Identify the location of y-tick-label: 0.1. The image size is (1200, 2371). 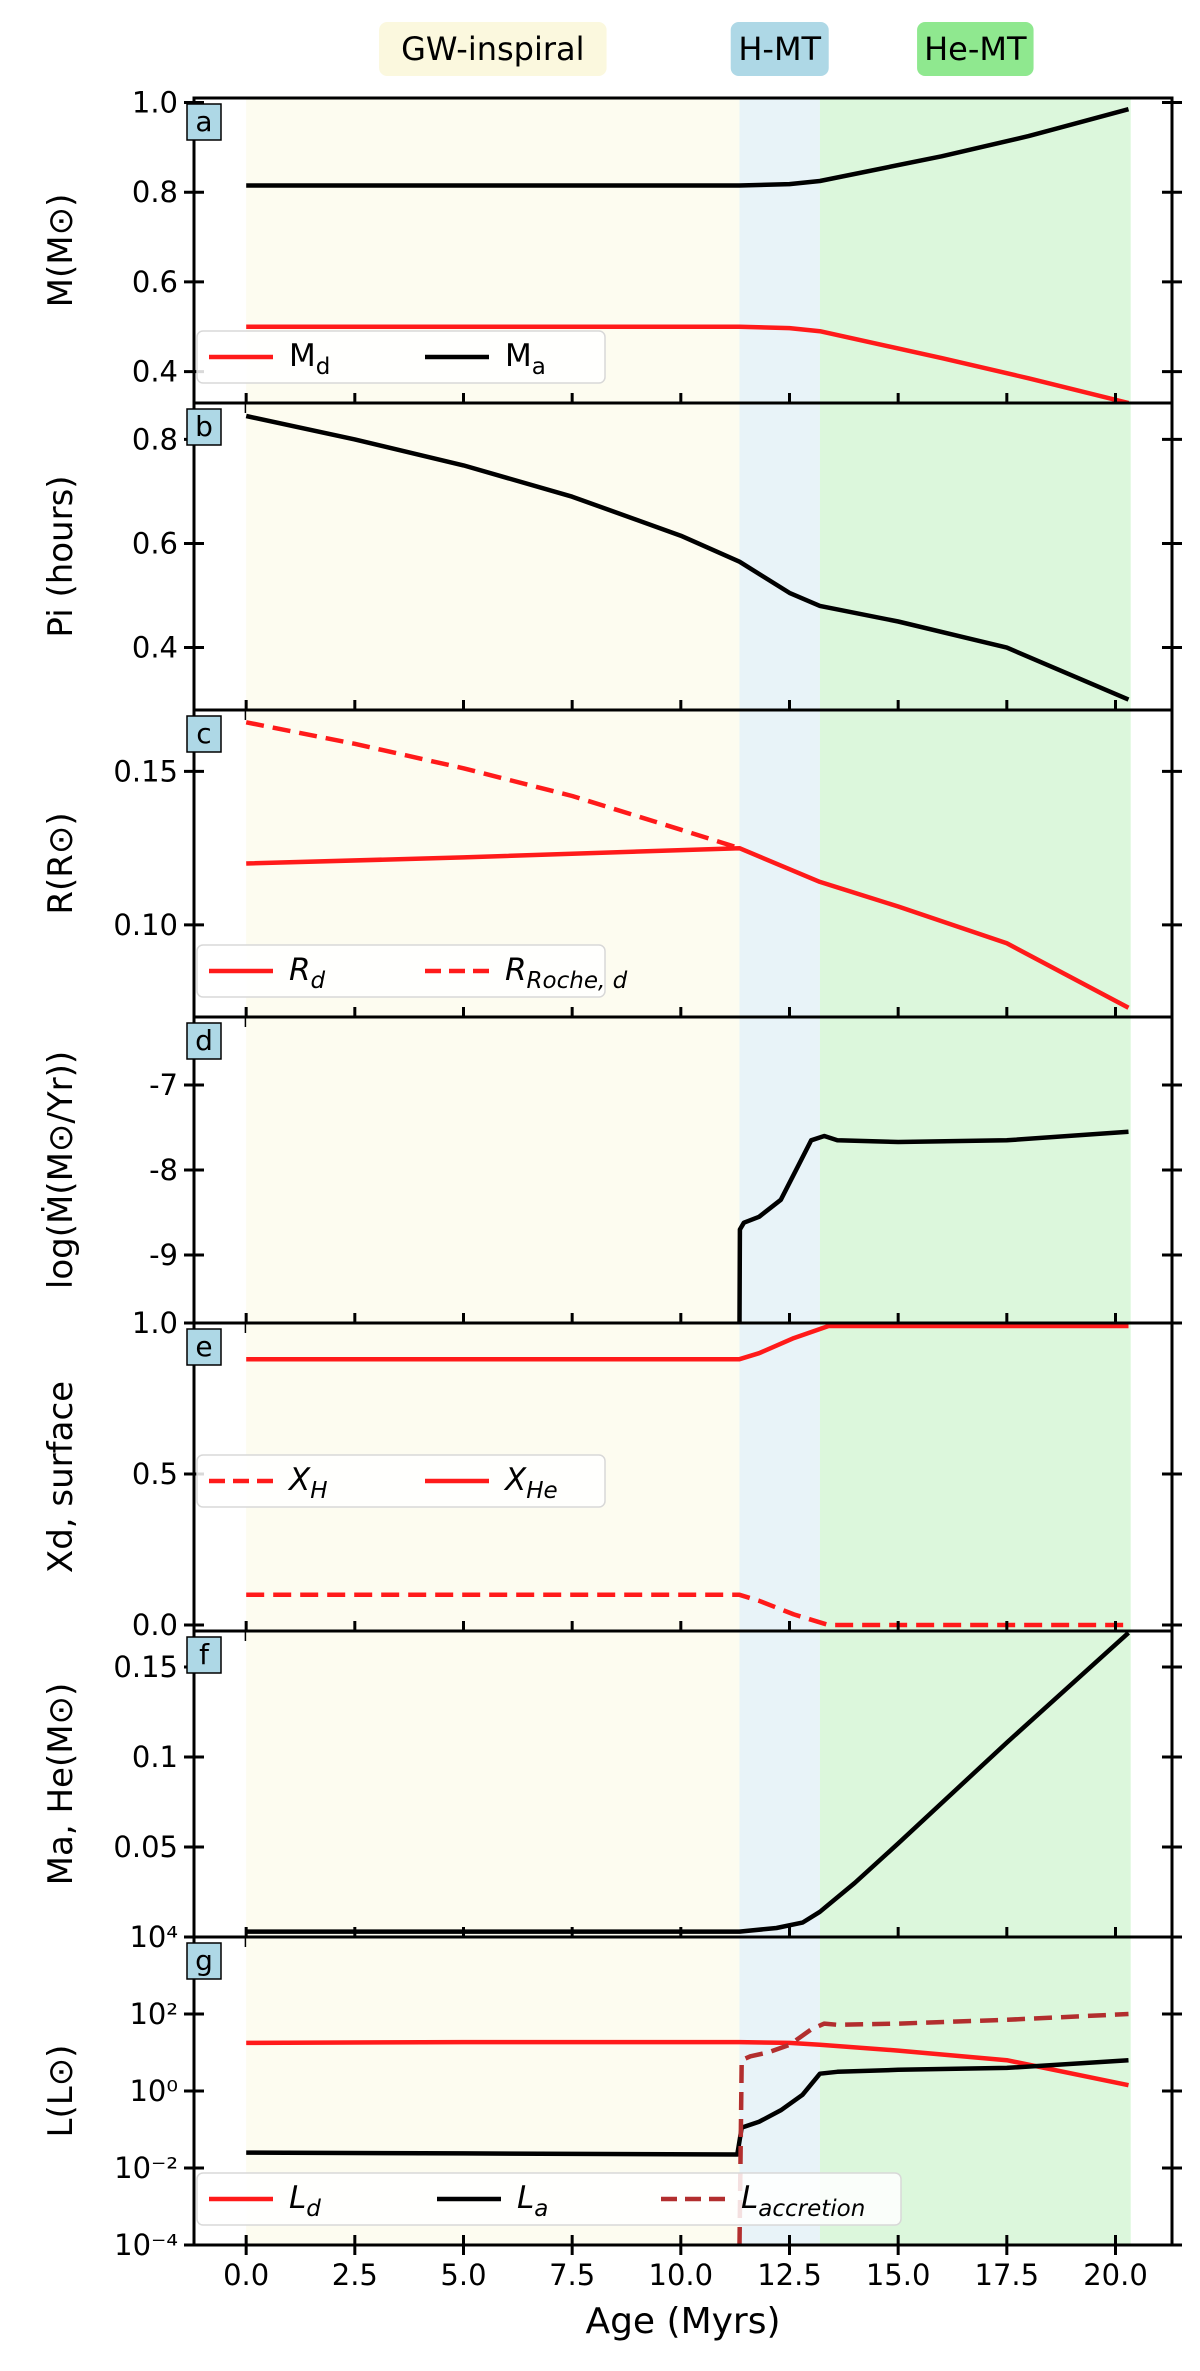
(155, 1757).